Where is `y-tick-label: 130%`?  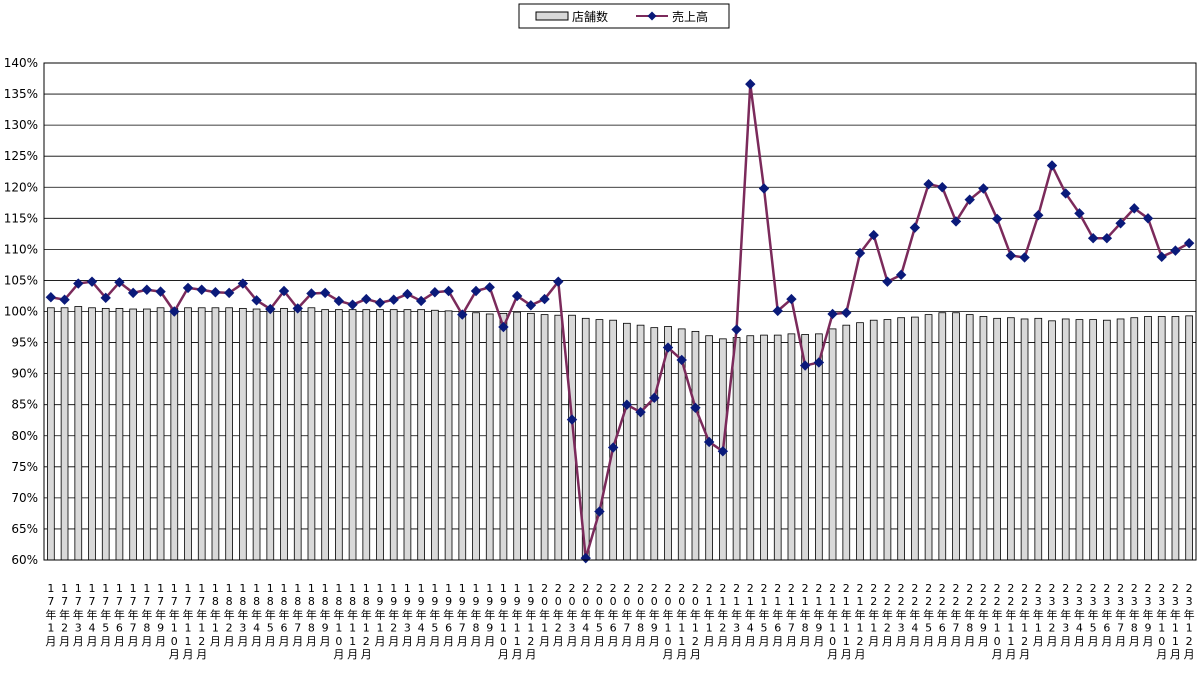
y-tick-label: 130% is located at coordinates (21, 125).